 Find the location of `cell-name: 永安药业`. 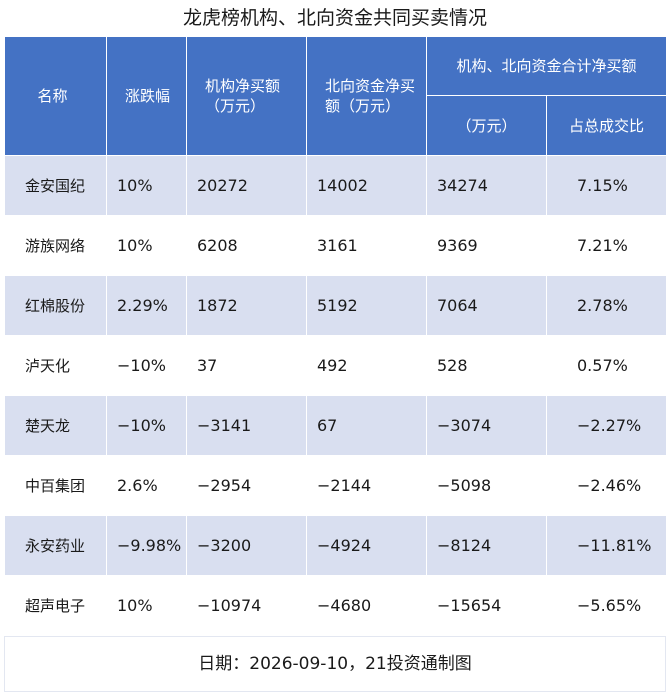

cell-name: 永安药业 is located at coordinates (55, 545).